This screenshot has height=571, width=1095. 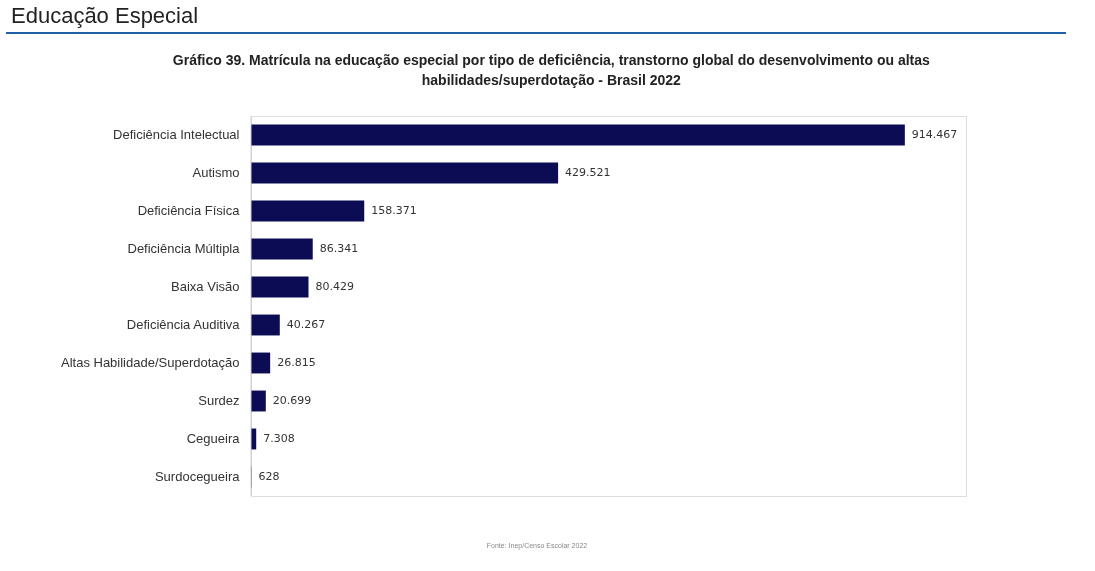 I want to click on data-label: 80.429, so click(x=335, y=286).